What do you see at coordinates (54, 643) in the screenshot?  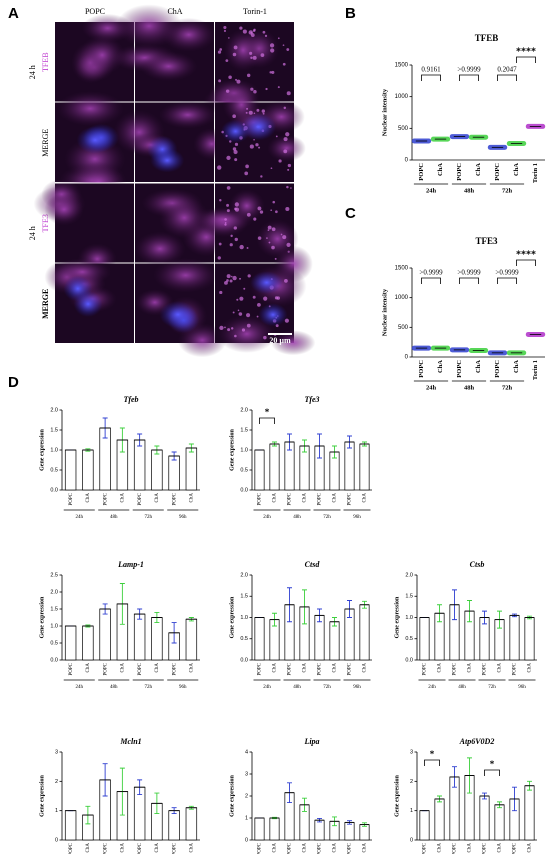 I see `y-tick-label: 0.5` at bounding box center [54, 643].